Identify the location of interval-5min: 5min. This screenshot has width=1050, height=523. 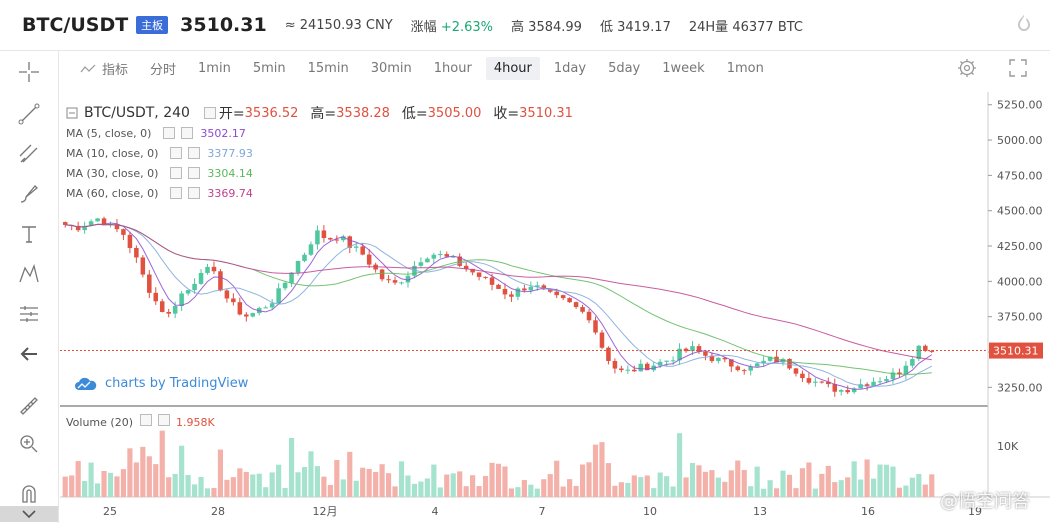
(269, 68).